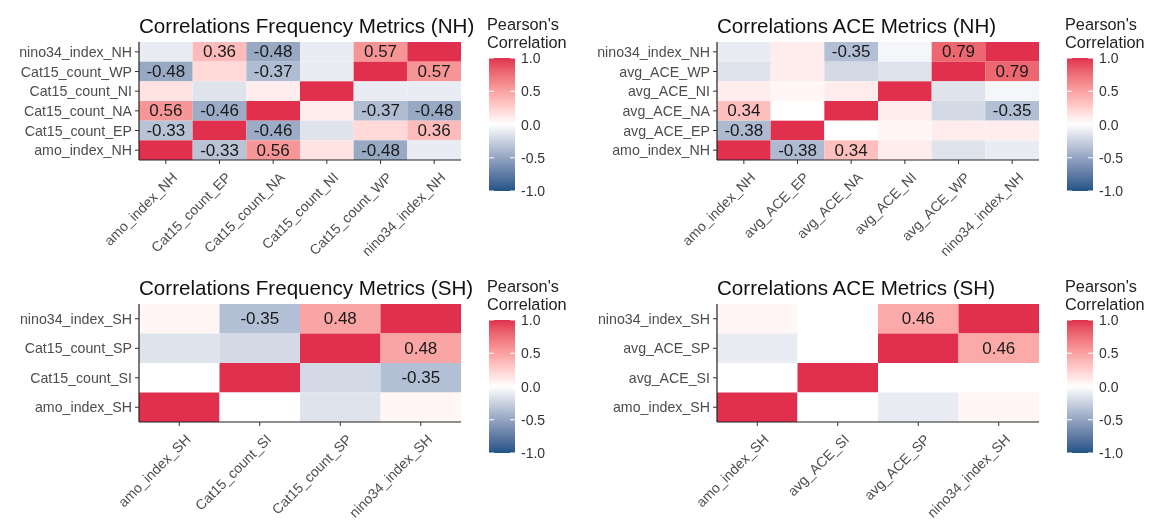  I want to click on chart-title: Correlations ACE Metrics (SH), so click(856, 287).